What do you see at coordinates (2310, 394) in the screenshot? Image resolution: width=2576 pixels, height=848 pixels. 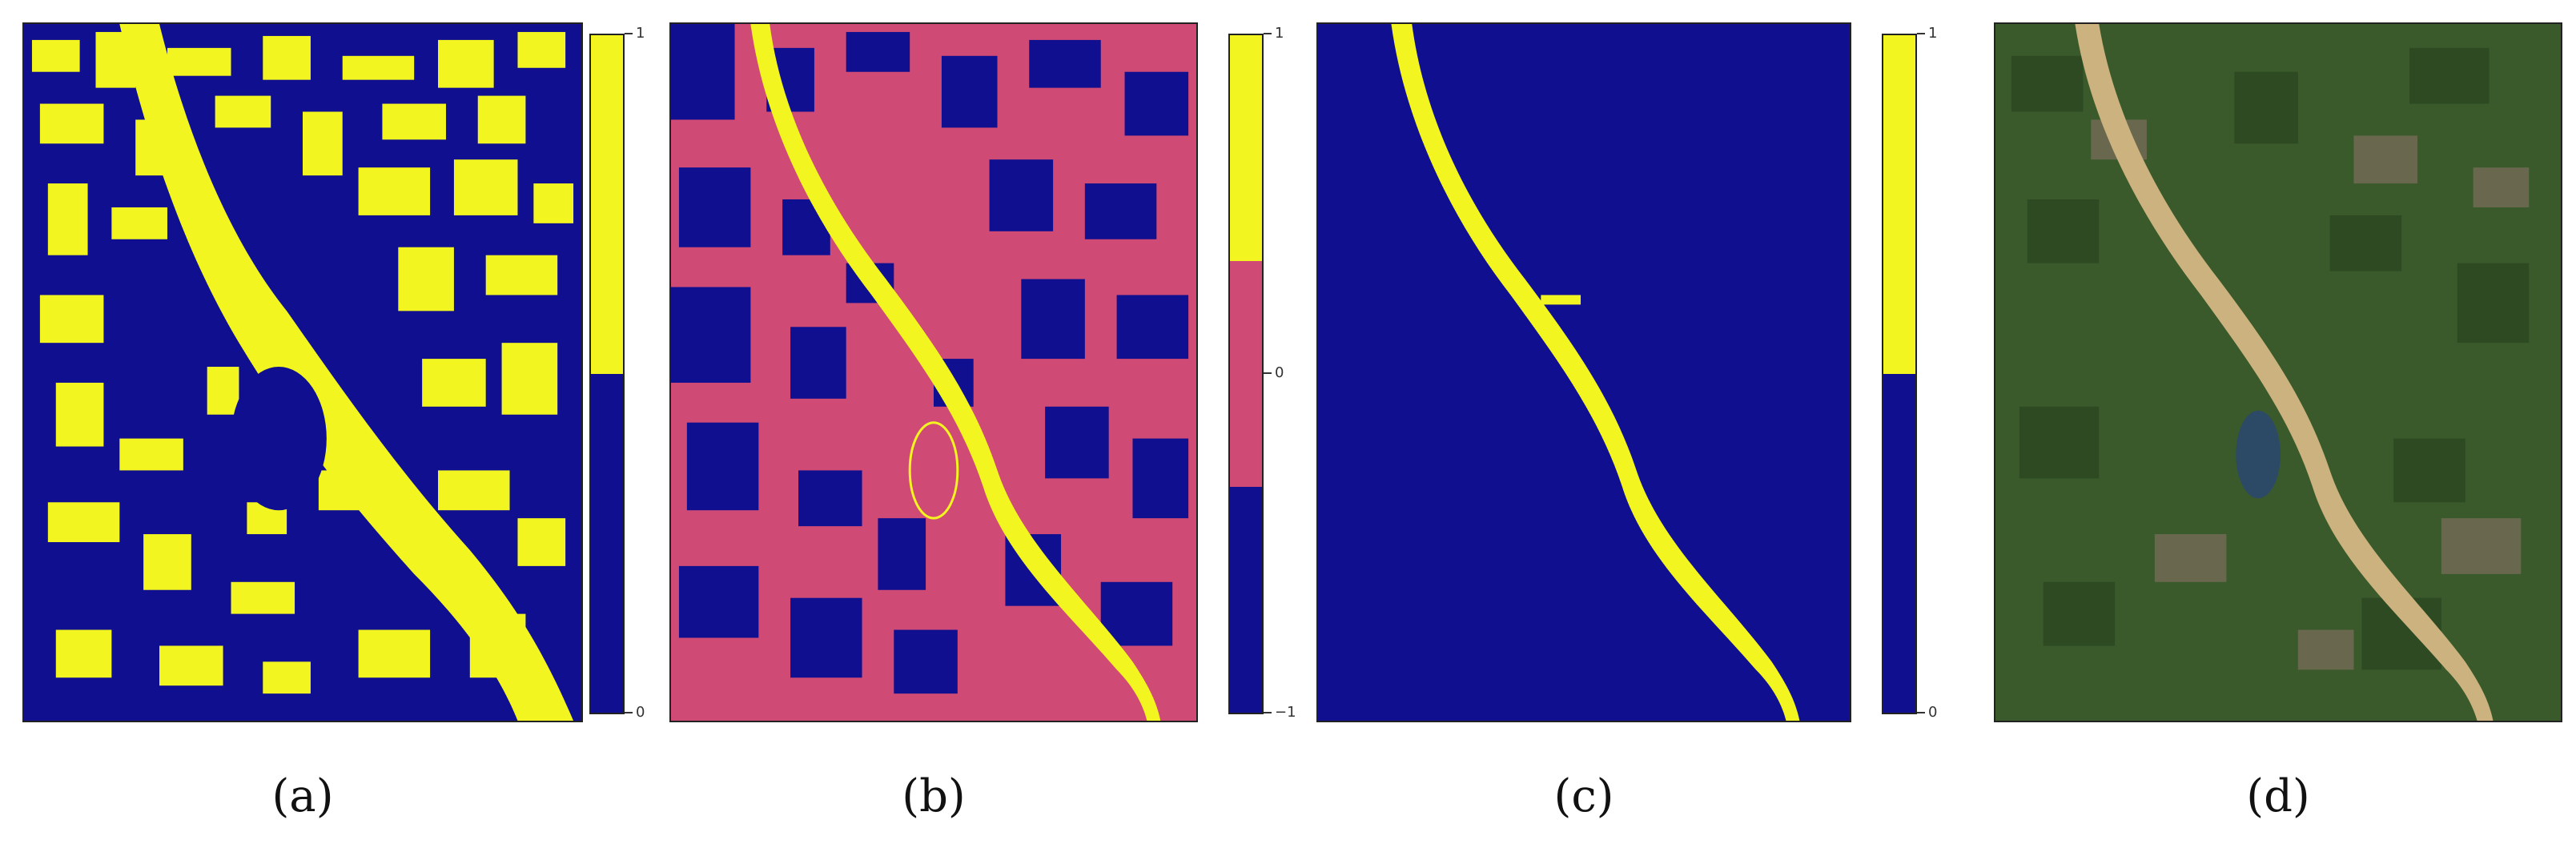 I see `panel-d-settlements` at bounding box center [2310, 394].